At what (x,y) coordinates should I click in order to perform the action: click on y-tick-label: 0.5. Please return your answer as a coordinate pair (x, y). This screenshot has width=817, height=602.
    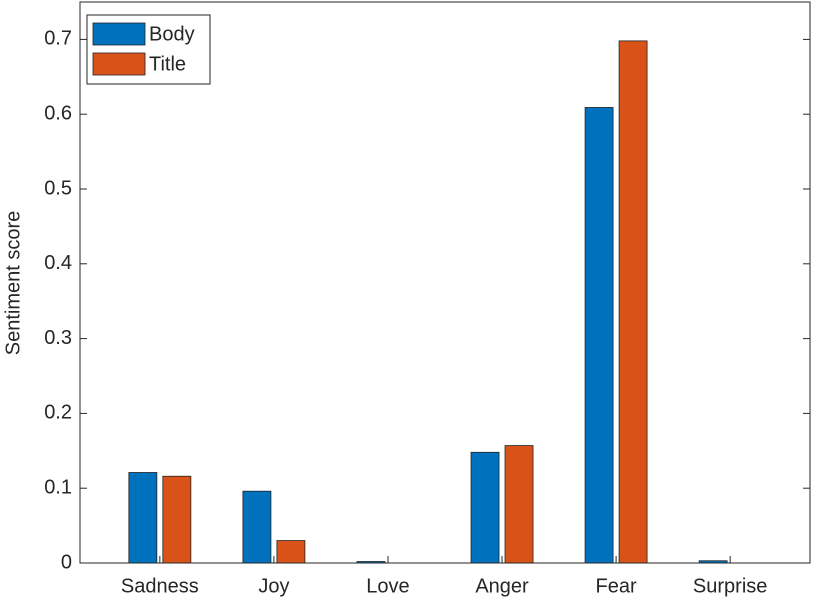
    Looking at the image, I should click on (58, 188).